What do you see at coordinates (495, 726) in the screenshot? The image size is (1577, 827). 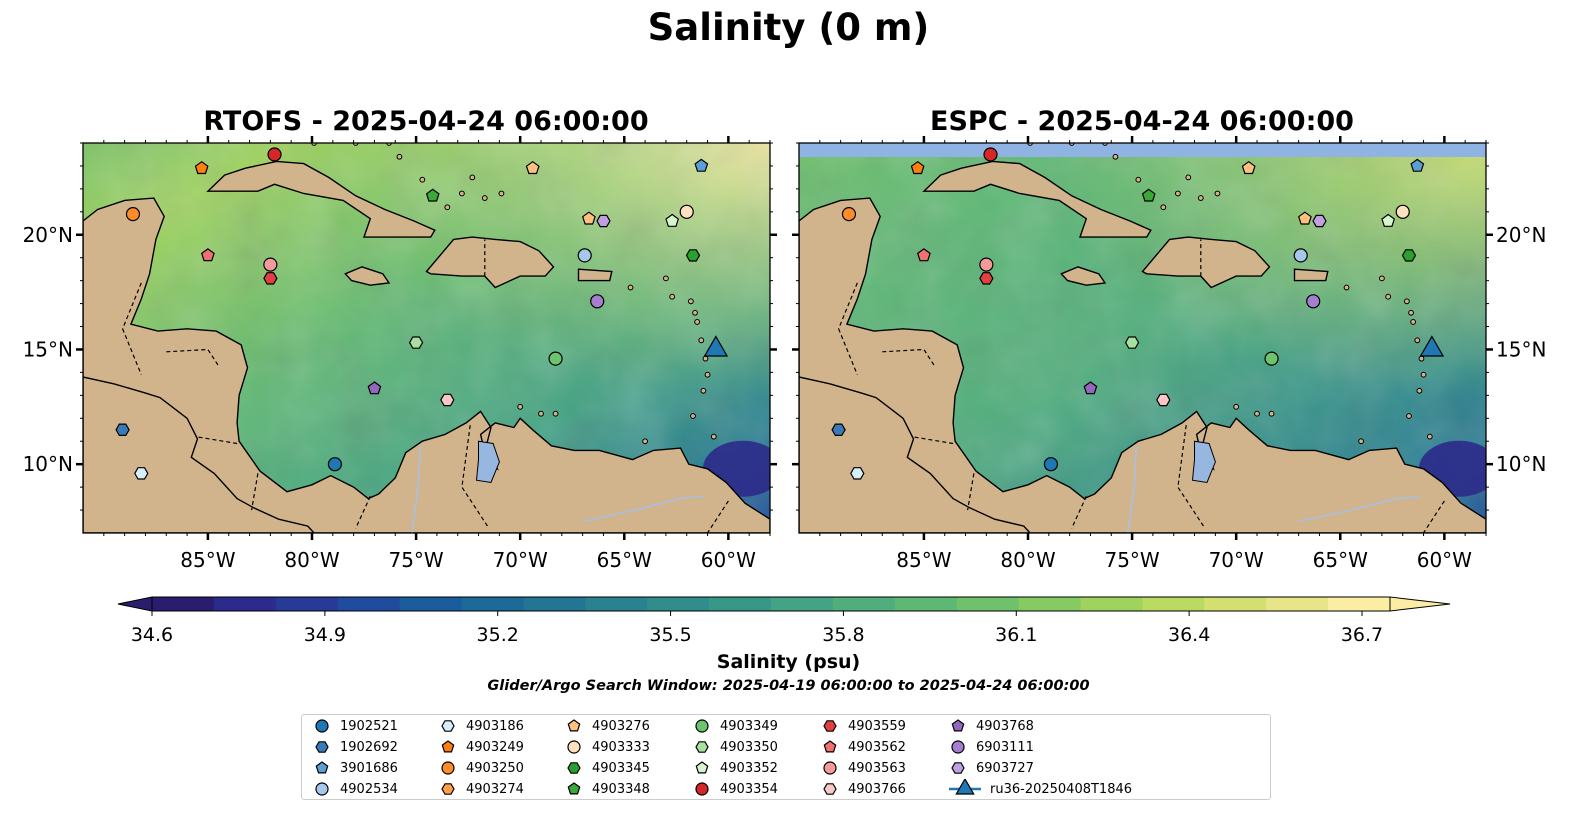 I see `legend-label: 4903186` at bounding box center [495, 726].